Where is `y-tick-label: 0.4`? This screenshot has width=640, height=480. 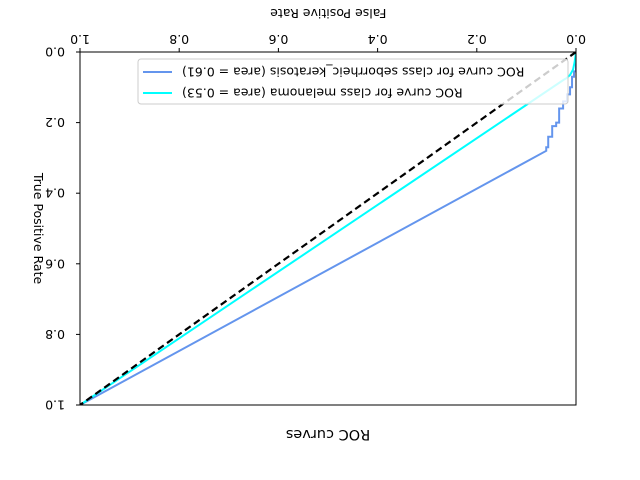 y-tick-label: 0.4 is located at coordinates (55, 193).